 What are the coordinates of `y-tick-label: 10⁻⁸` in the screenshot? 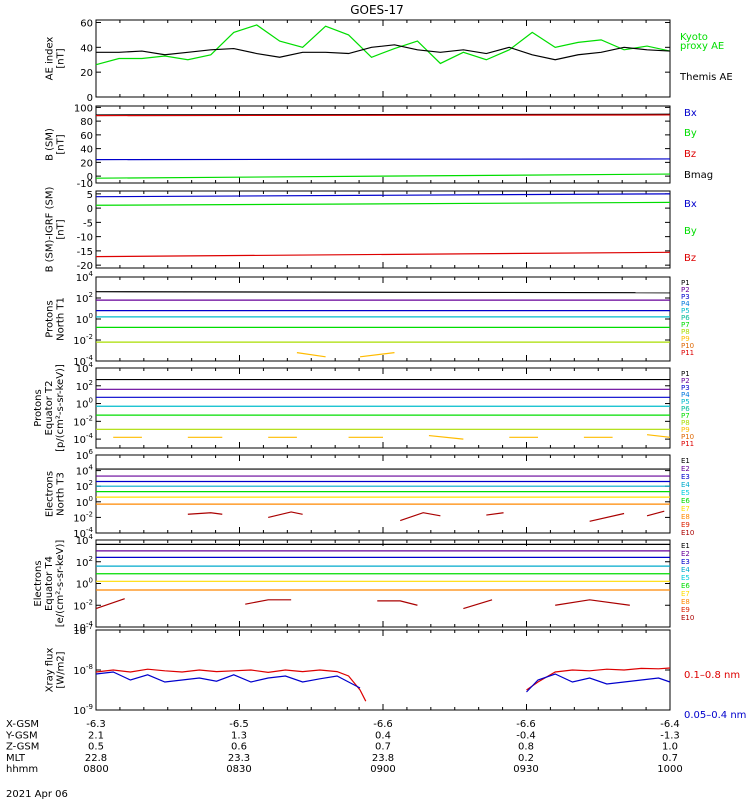 It's located at (83, 670).